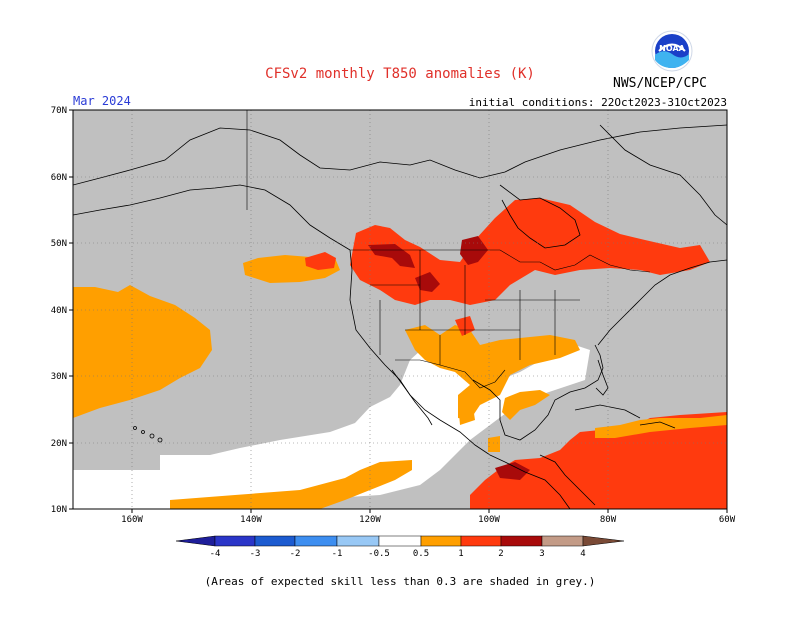 This screenshot has width=800, height=618. I want to click on anomaly-pacific-west, so click(142, 351).